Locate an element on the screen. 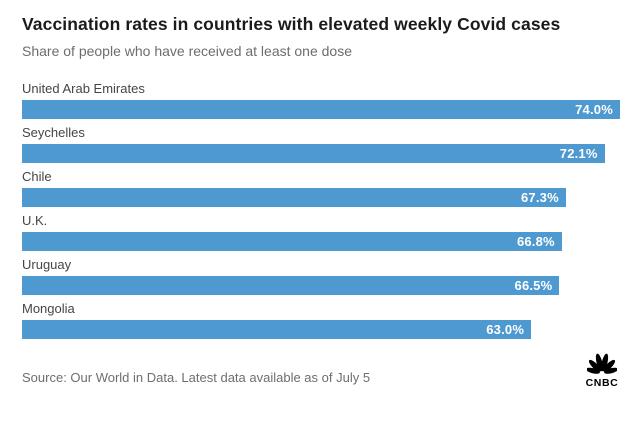  bar-row: Seychelles 72.1% is located at coordinates (321, 144).